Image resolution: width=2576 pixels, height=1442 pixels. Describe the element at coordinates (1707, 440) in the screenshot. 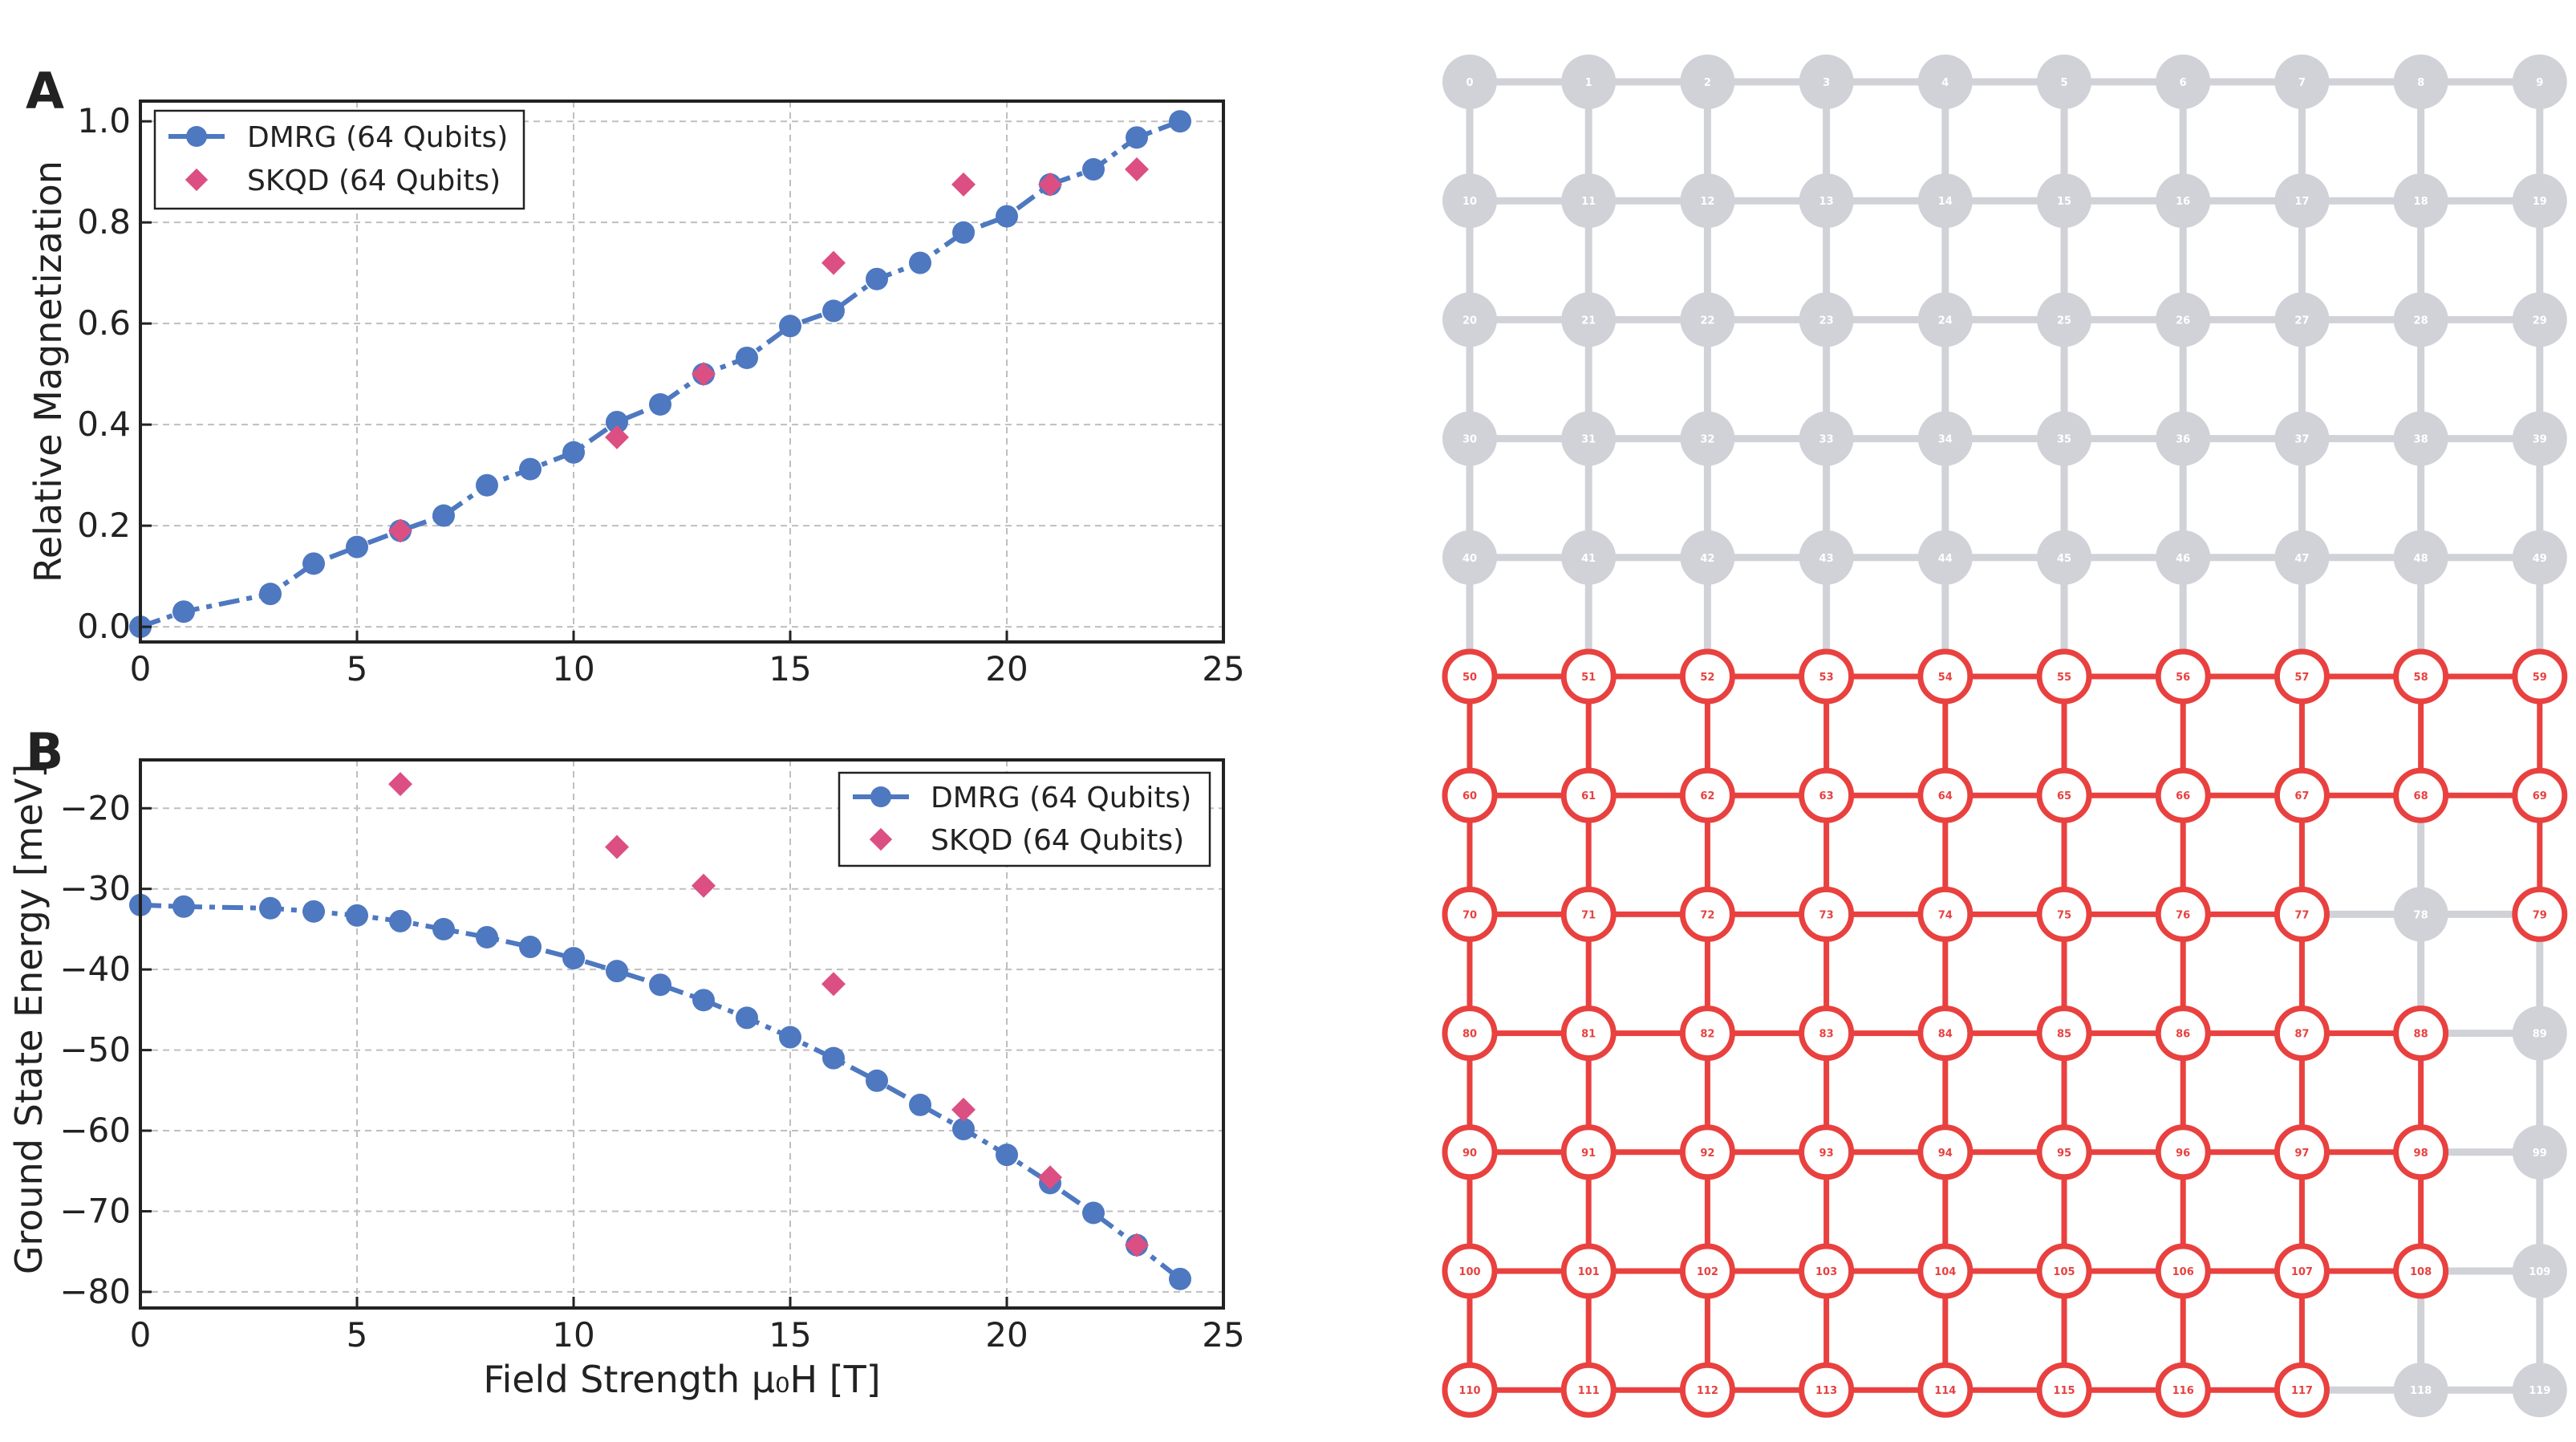

I see `qubit-label: 32` at that location.